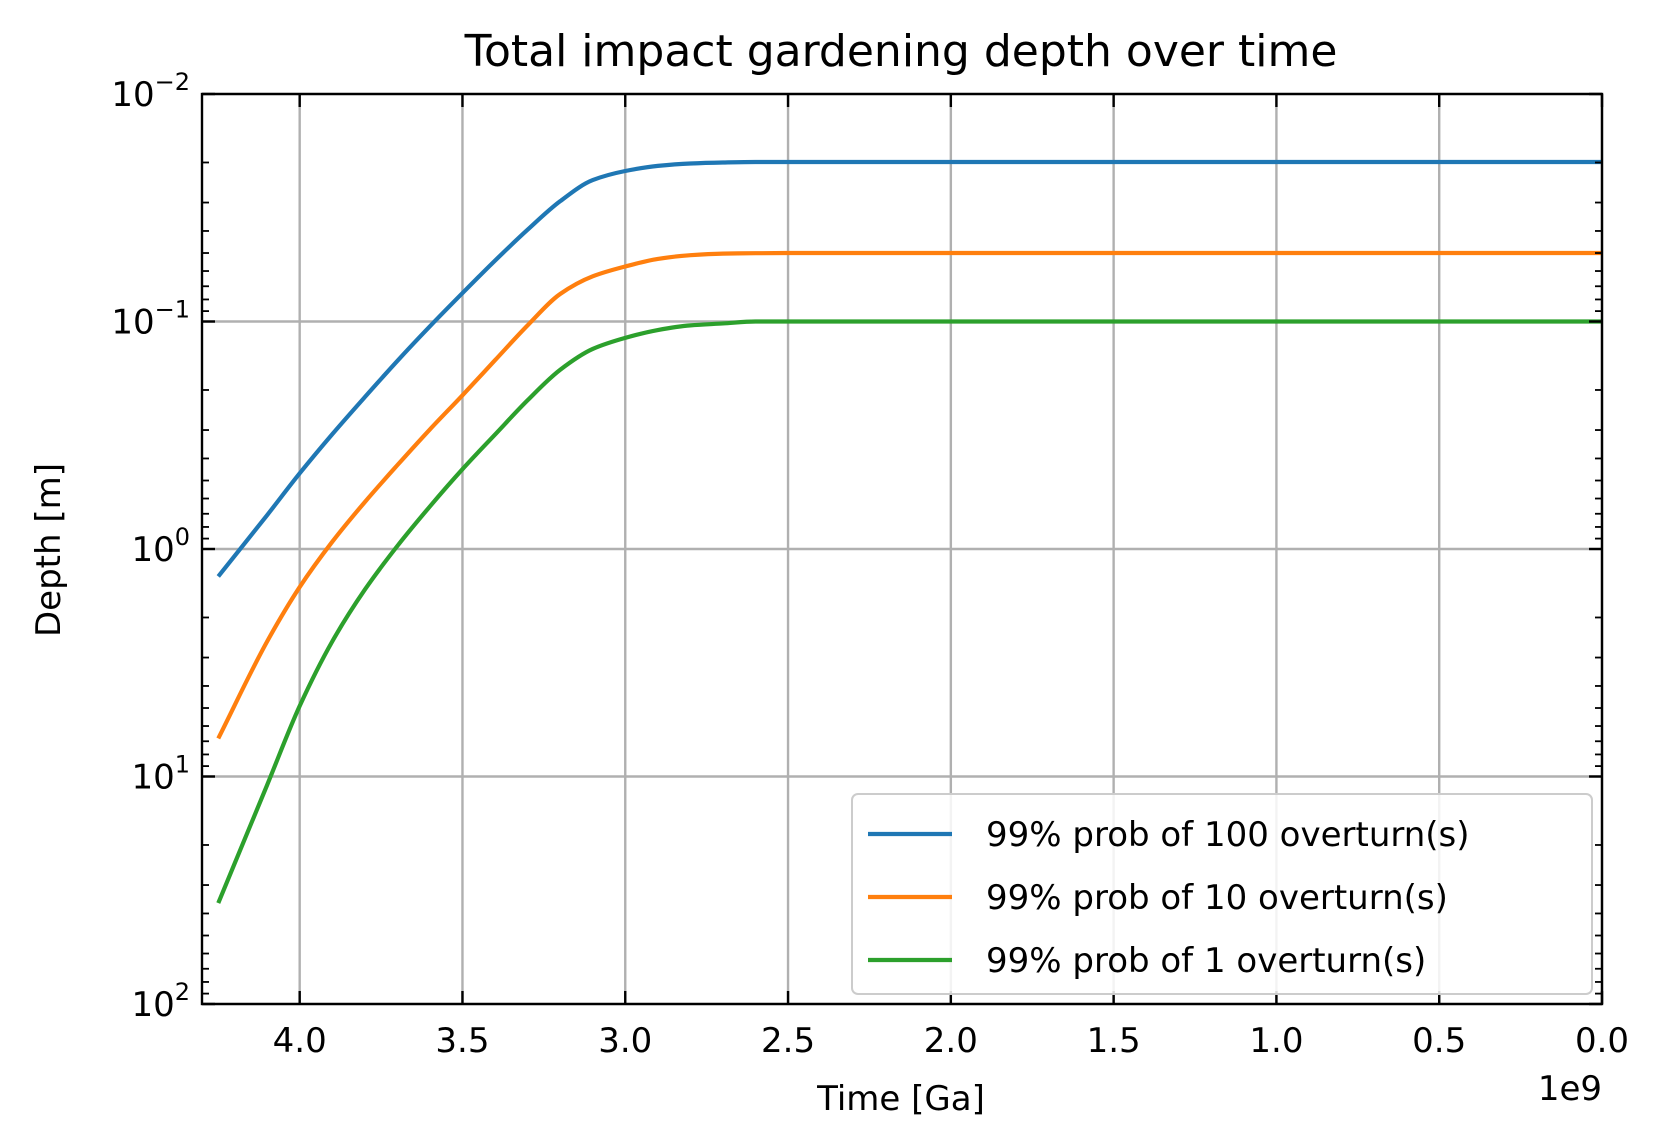  Describe the element at coordinates (900, 1099) in the screenshot. I see `x-axis-label: Time [Ga]` at that location.